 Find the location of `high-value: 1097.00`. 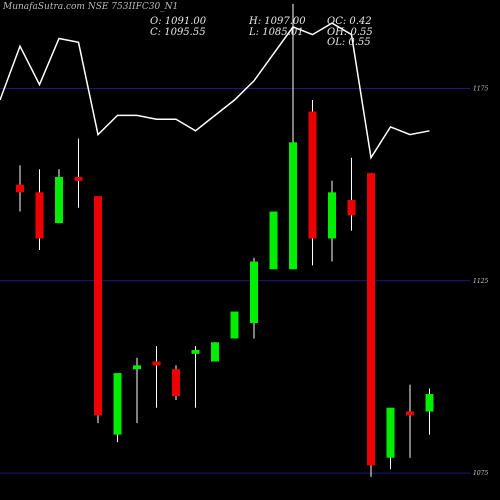

high-value: 1097.00 is located at coordinates (285, 21).